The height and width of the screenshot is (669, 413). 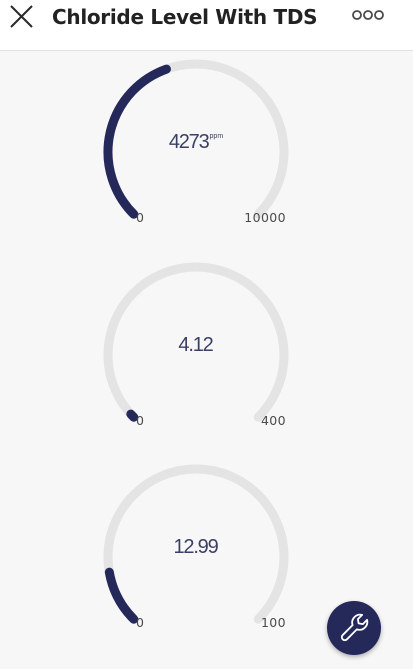 I want to click on gauge-value: 12.99, so click(x=195, y=547).